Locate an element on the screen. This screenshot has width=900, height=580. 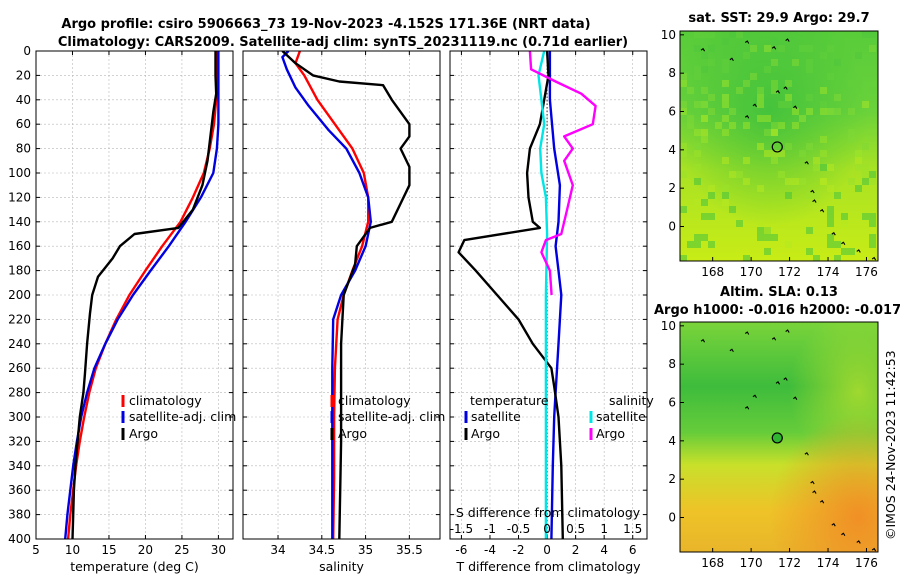
x-tick-label: 15 is located at coordinates (108, 550).